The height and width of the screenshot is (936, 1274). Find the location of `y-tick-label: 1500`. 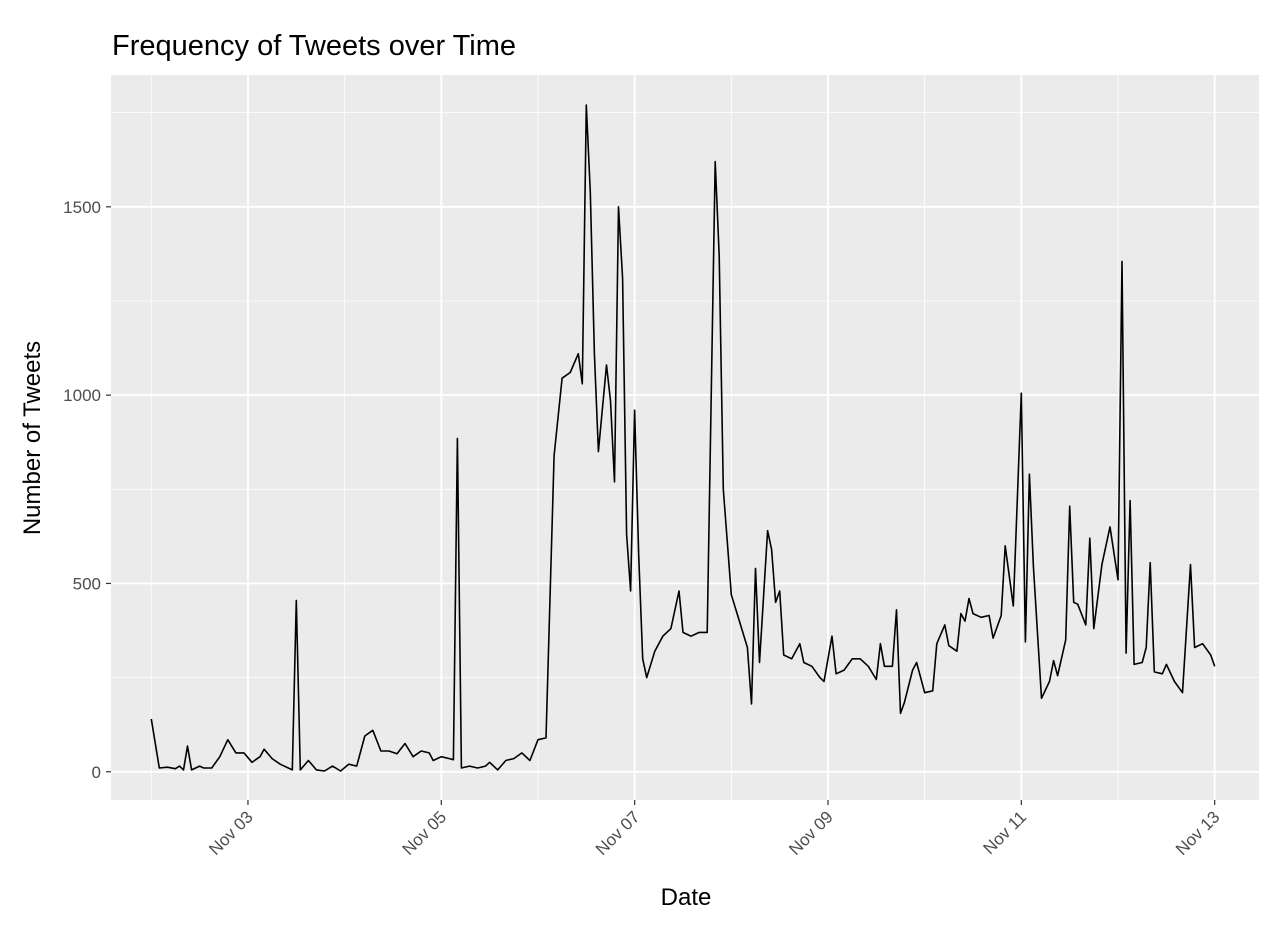

y-tick-label: 1500 is located at coordinates (82, 207).